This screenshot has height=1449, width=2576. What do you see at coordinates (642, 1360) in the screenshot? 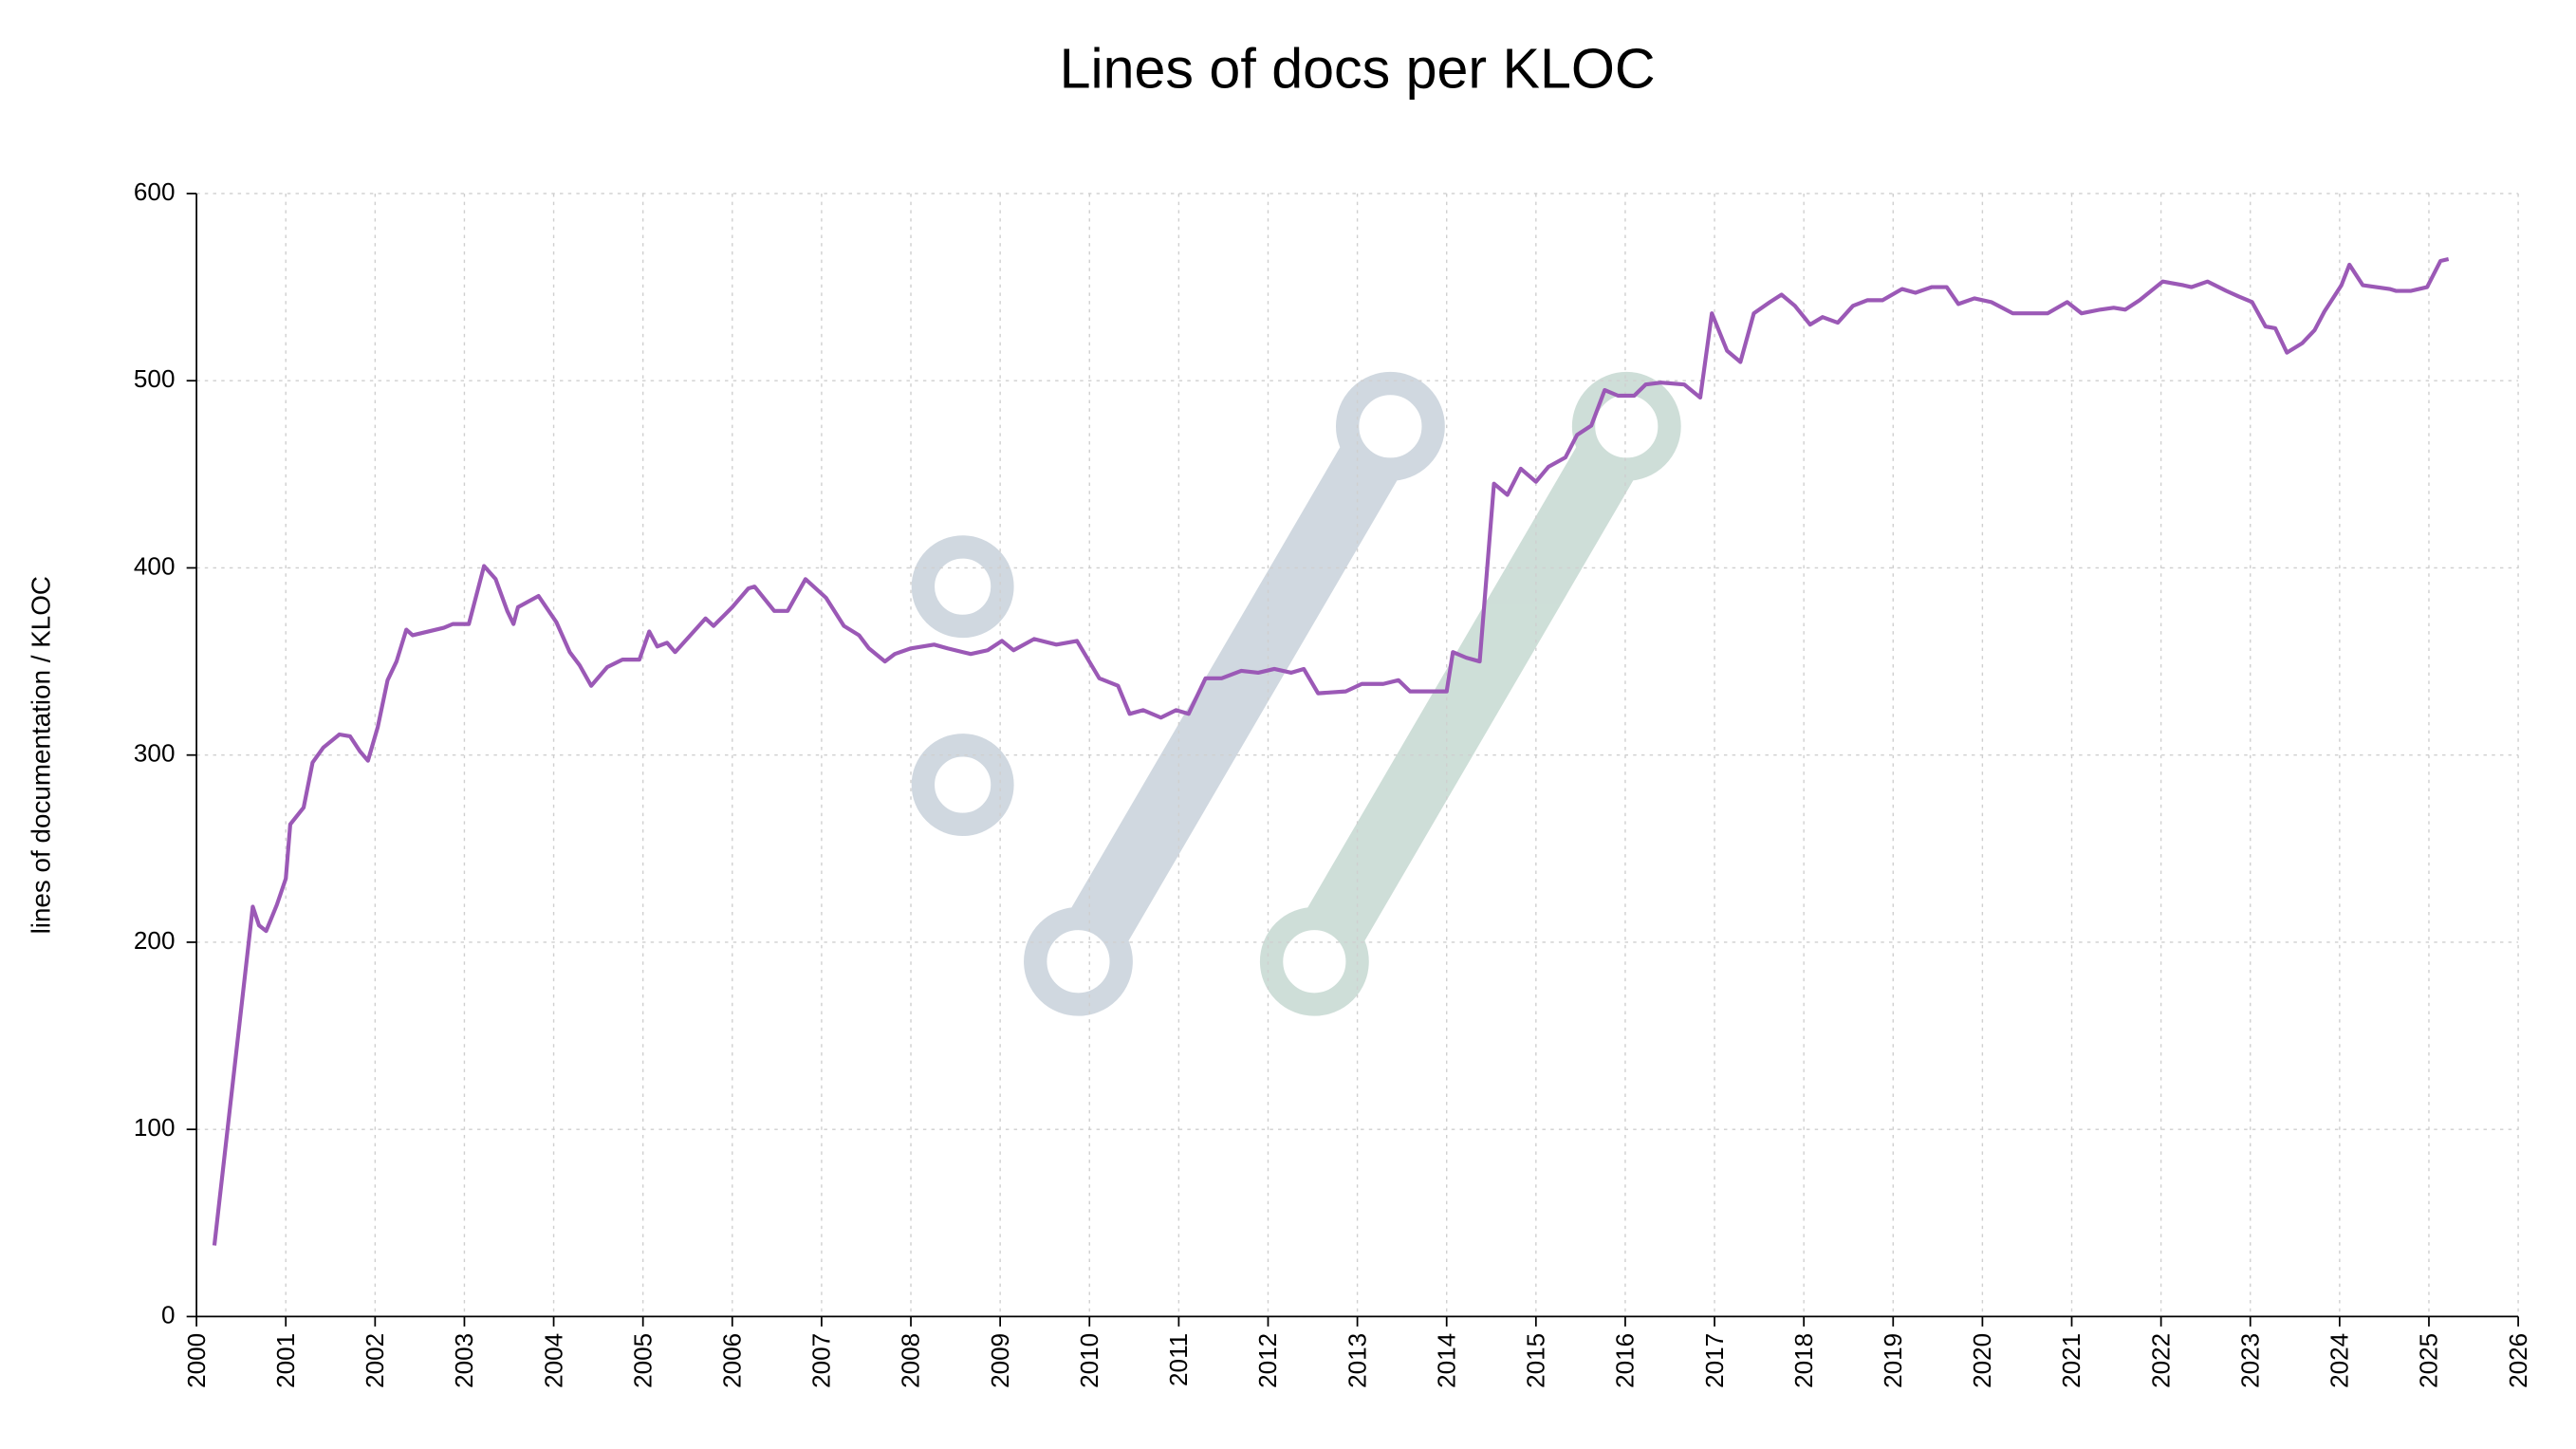
I see `x-tick-label: 2005` at bounding box center [642, 1360].